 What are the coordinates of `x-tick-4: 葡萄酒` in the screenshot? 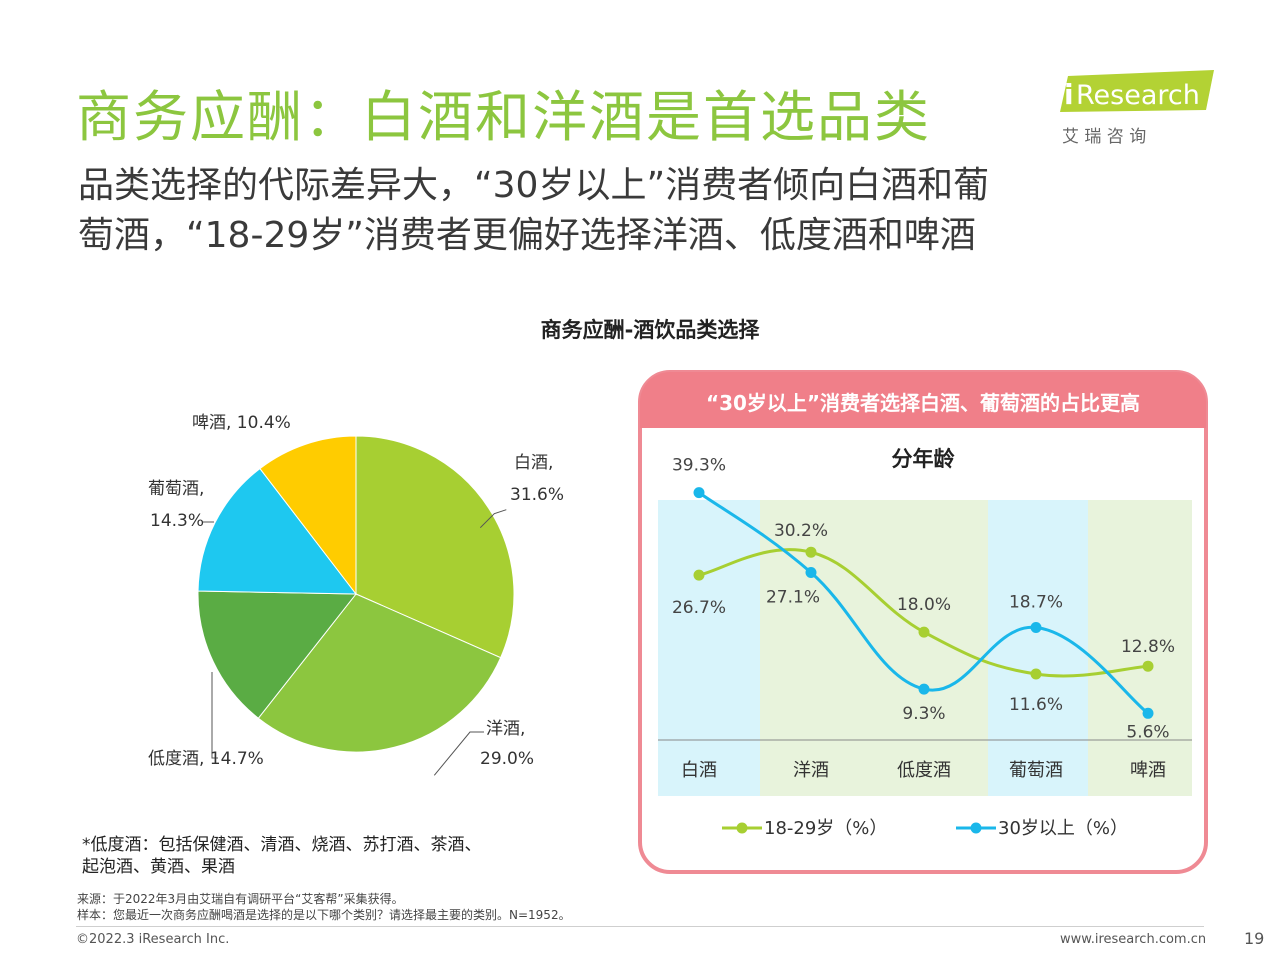 It's located at (1036, 770).